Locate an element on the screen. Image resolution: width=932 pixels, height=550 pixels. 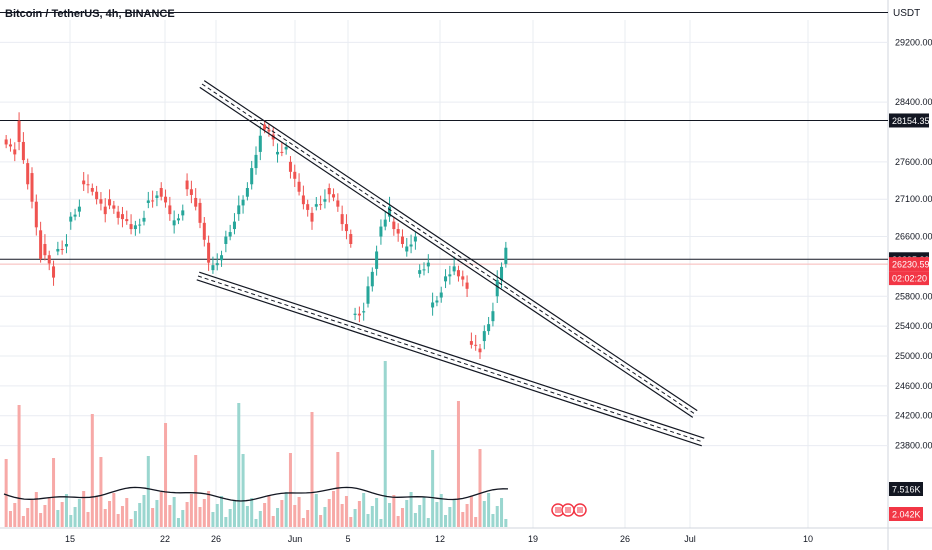
y-tick-label: 25400.00 is located at coordinates (913, 326).